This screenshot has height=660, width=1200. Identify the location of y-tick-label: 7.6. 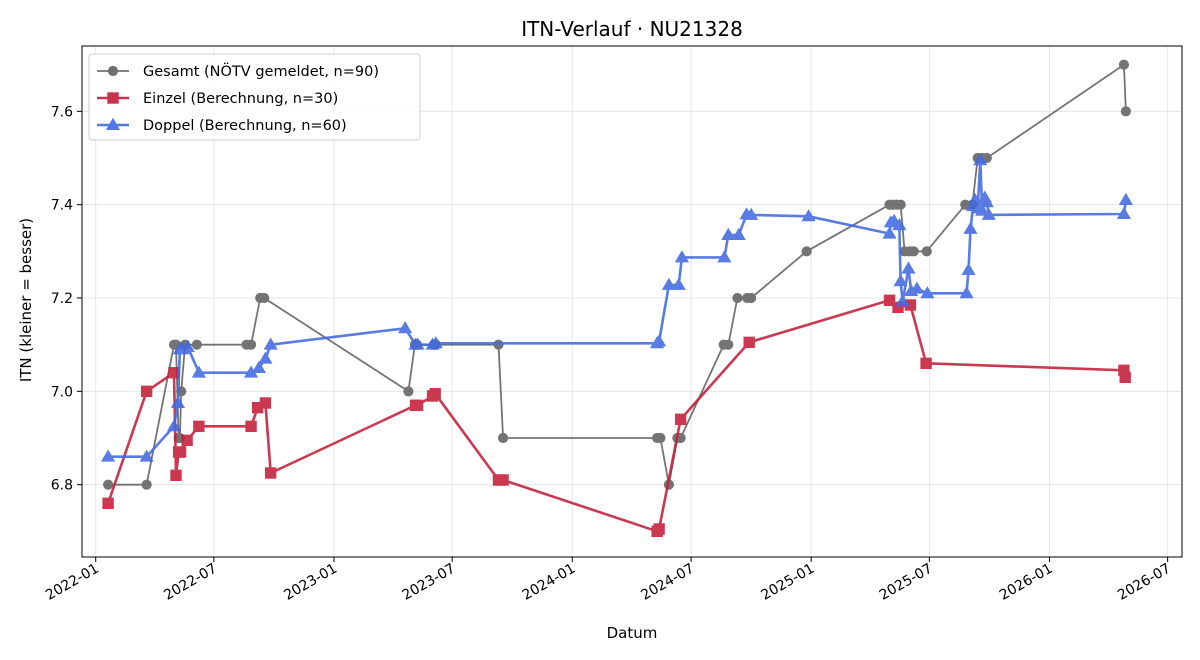
(62, 112).